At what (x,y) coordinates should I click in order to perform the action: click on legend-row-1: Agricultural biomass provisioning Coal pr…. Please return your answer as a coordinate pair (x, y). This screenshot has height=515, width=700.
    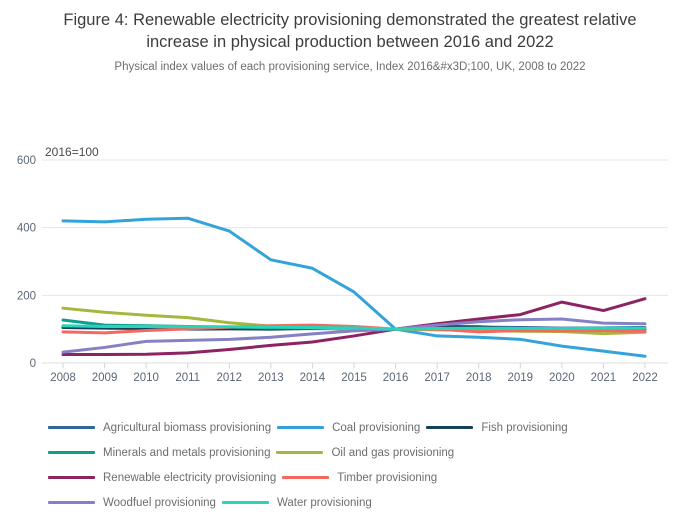
    Looking at the image, I should click on (350, 427).